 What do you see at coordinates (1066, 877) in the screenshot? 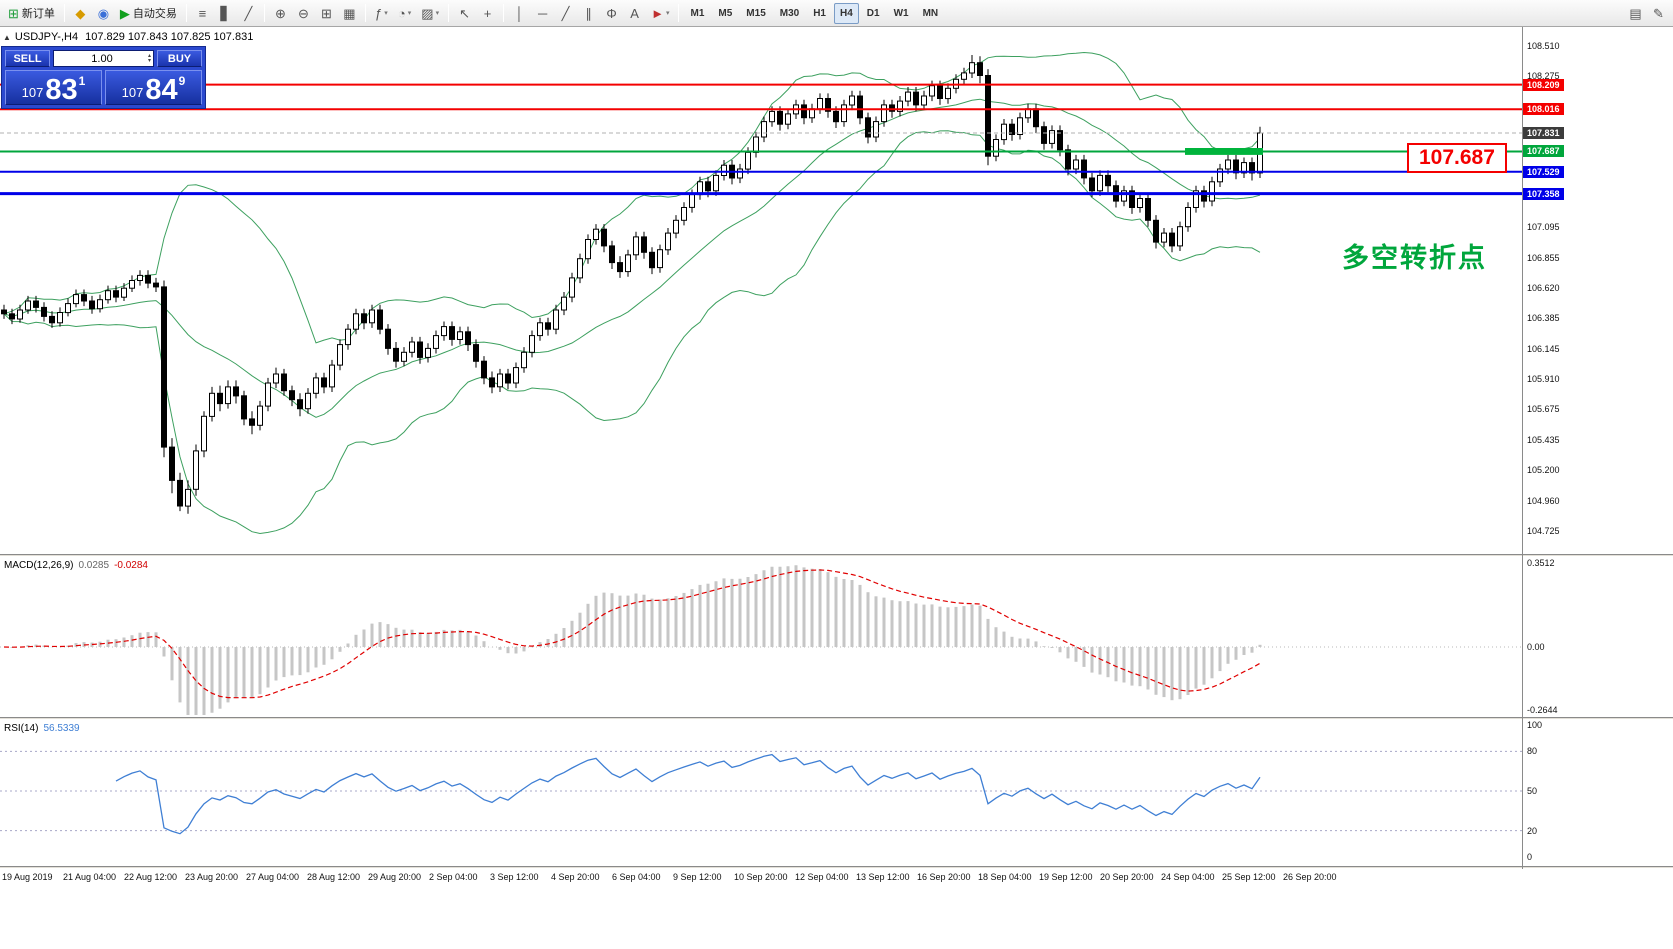
I see `time-axis-label: 19 Sep 12:00` at bounding box center [1066, 877].